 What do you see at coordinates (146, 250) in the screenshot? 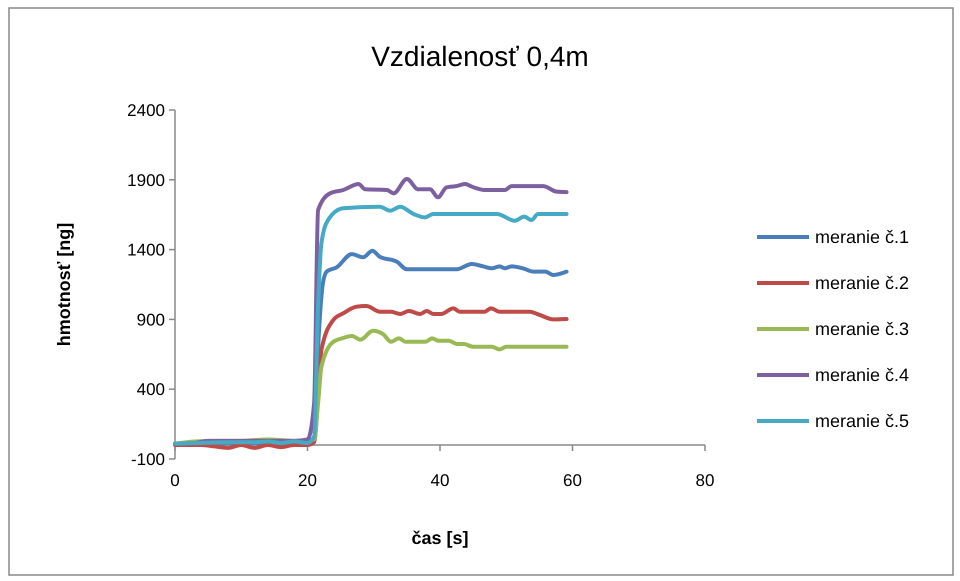
I see `y-tick-label: 1400` at bounding box center [146, 250].